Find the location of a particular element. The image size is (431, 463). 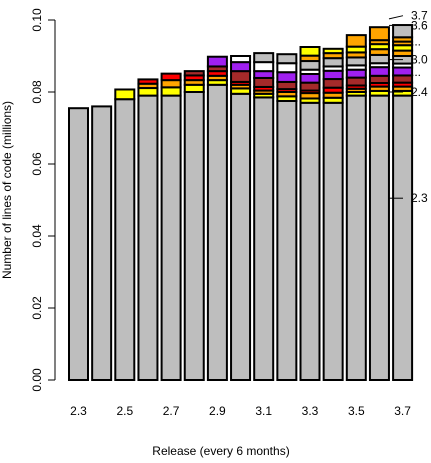

right-annotations: 3.73.6...3.0...2.42.3 is located at coordinates (408, 107).